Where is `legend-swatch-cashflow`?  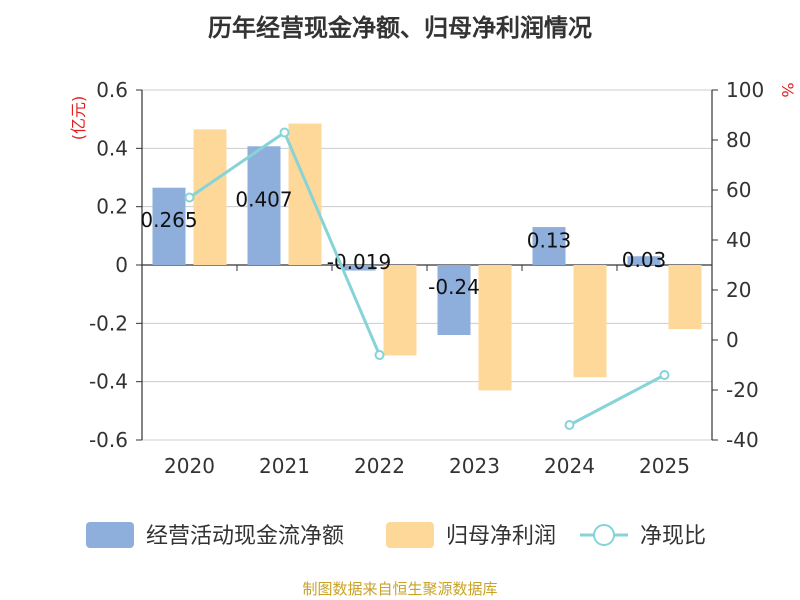 legend-swatch-cashflow is located at coordinates (110, 535).